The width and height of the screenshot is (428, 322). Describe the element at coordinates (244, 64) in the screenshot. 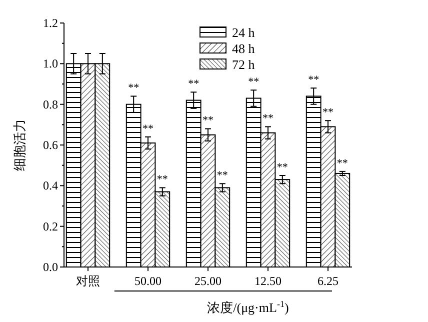

I see `legend-label: 72 h` at that location.